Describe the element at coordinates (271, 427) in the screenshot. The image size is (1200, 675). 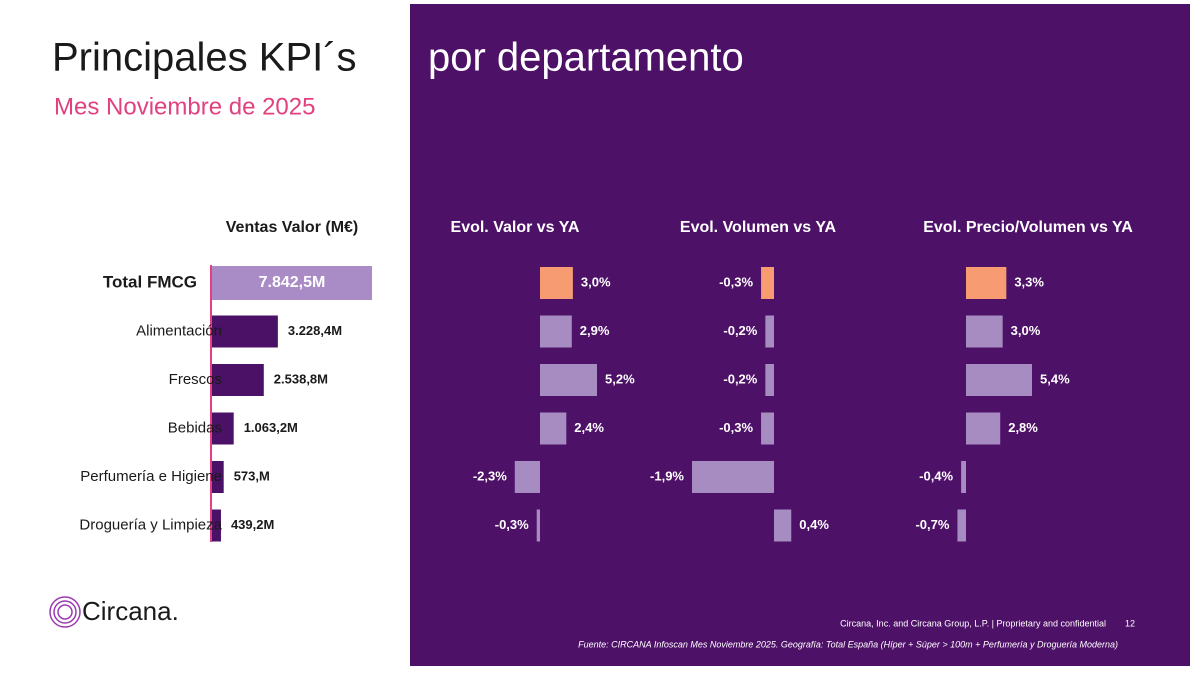
I see `value-label: 1.063,2M` at that location.